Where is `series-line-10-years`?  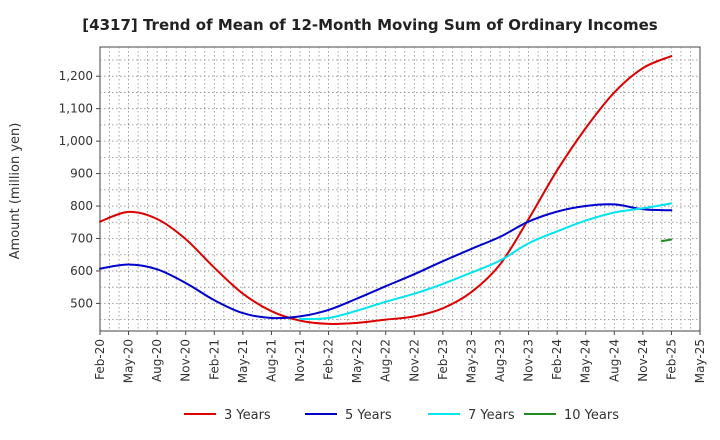
series-line-10-years is located at coordinates (666, 240).